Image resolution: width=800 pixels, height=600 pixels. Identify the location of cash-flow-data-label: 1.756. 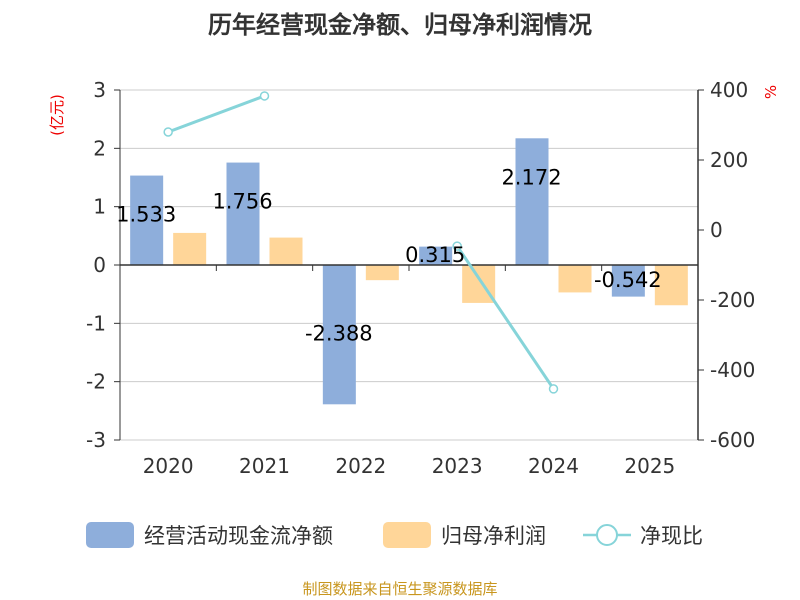
(242, 202).